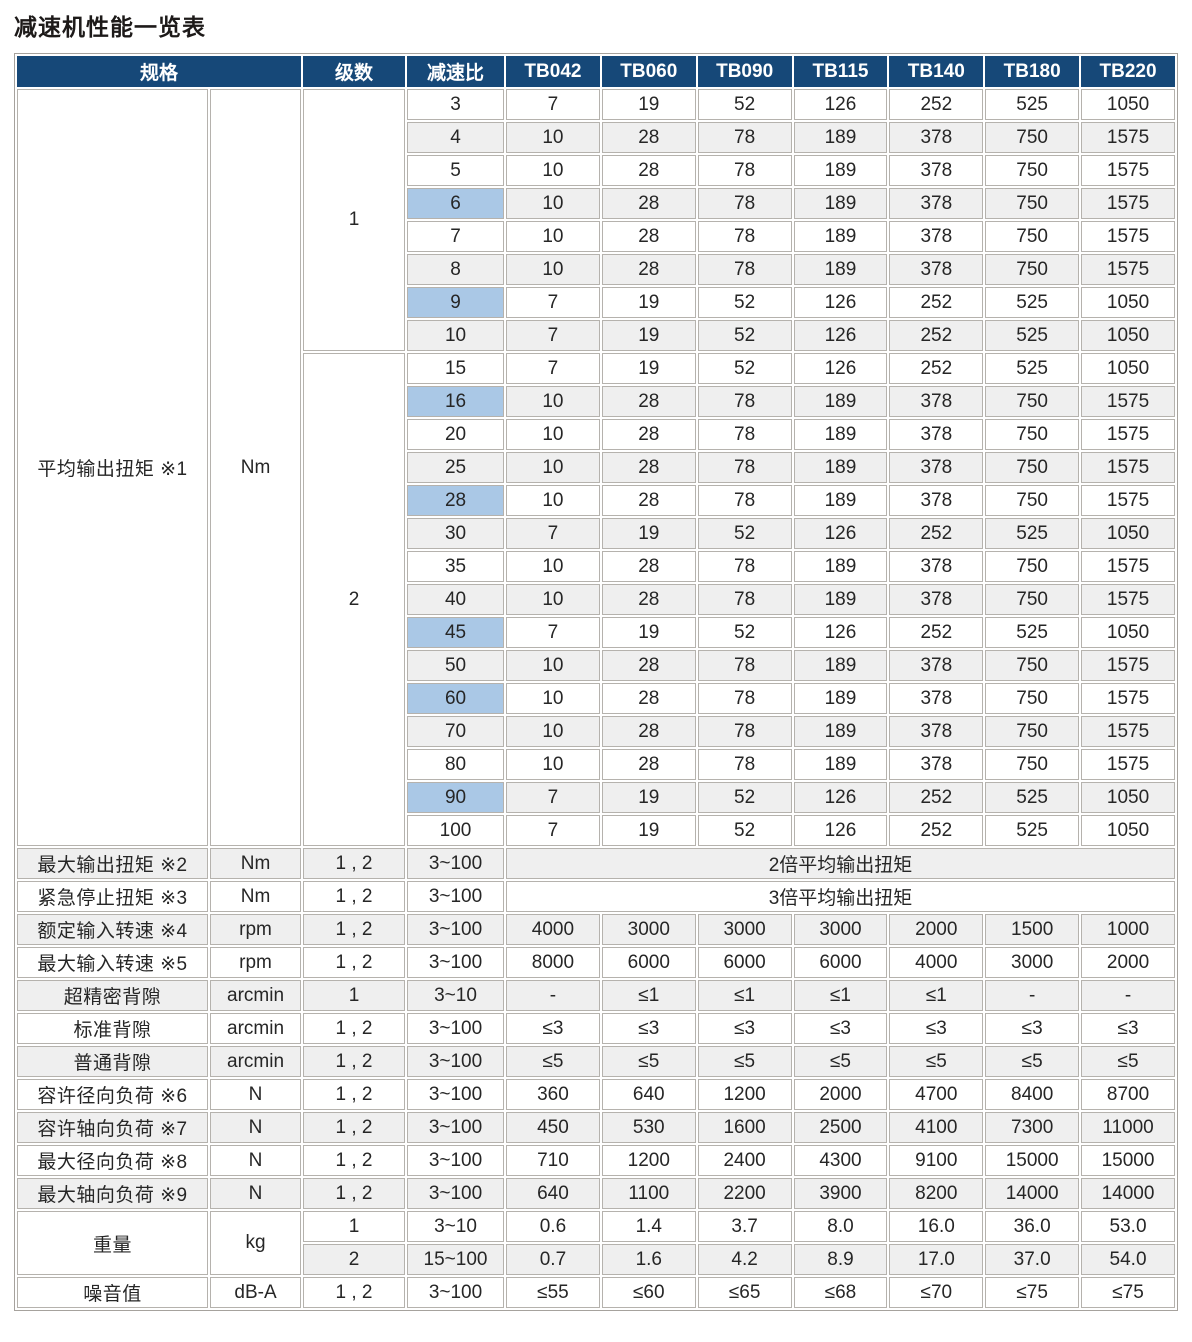 The image size is (1192, 1342). Describe the element at coordinates (1032, 1160) in the screenshot. I see `value-cell: 15000` at that location.